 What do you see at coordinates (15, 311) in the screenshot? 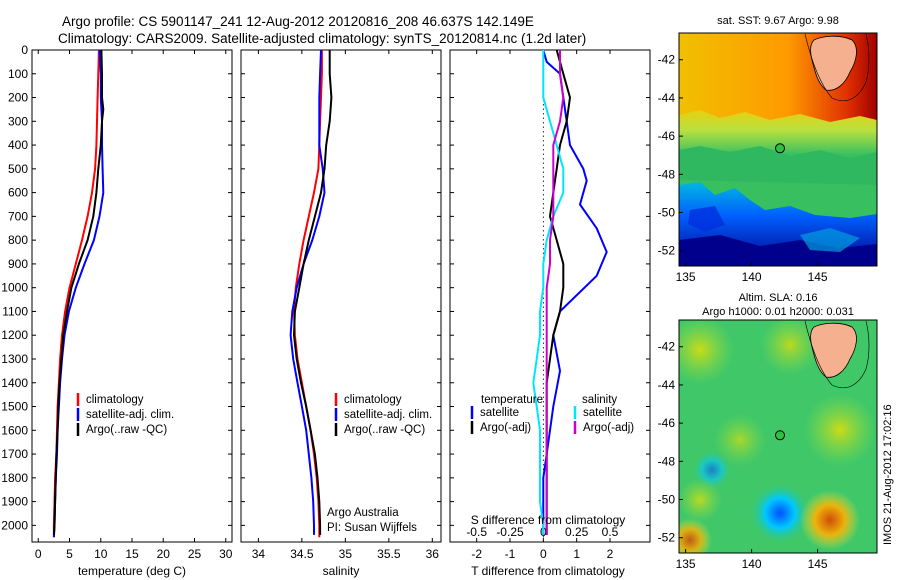
I see `y-tick-label: 1100` at bounding box center [15, 311].